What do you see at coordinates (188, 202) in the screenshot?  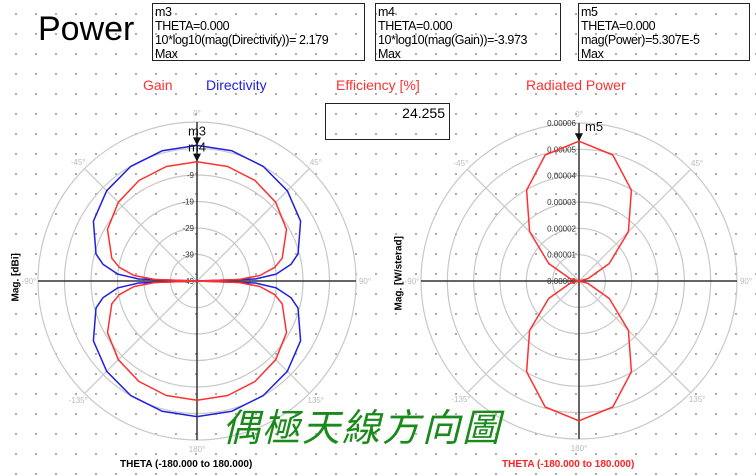 I see `radial-tick-label: -19` at bounding box center [188, 202].